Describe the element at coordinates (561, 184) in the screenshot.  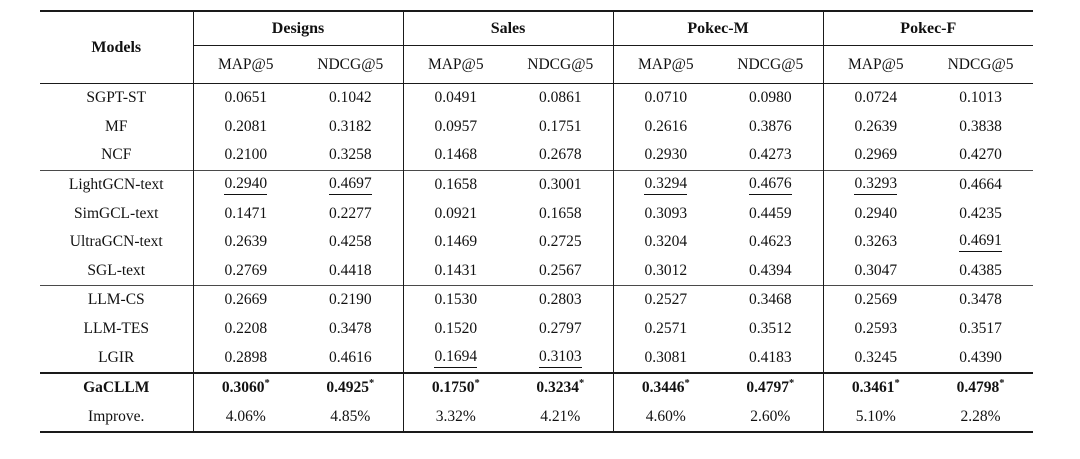
I see `metric-value-cell: 0.3001` at that location.